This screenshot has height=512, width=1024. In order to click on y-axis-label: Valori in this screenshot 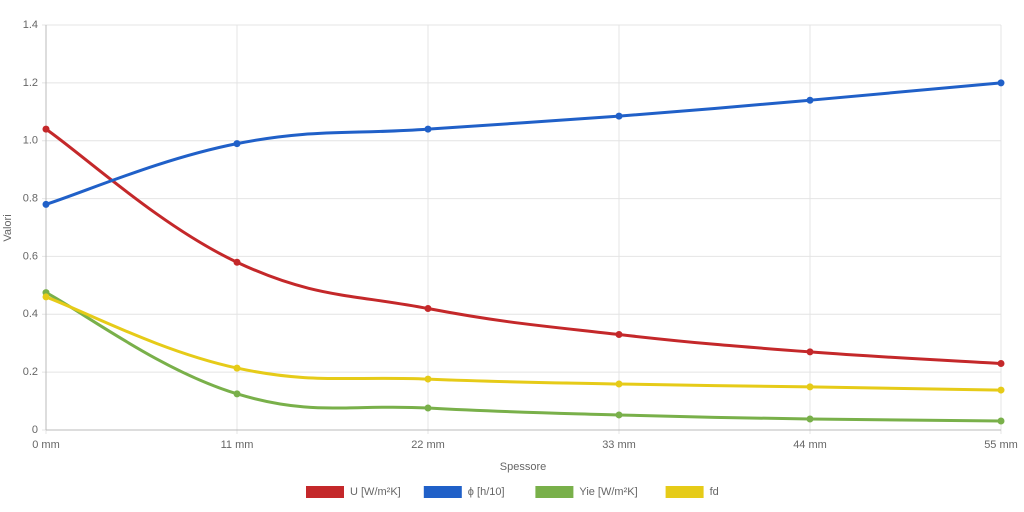, I will do `click(8, 227)`.